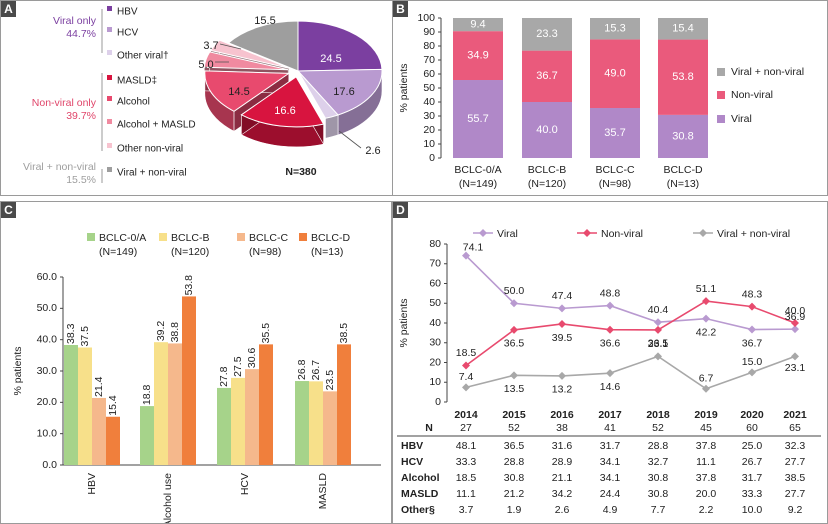 The width and height of the screenshot is (828, 524). I want to click on x-category-label: BCLC-0/A, so click(477, 170).